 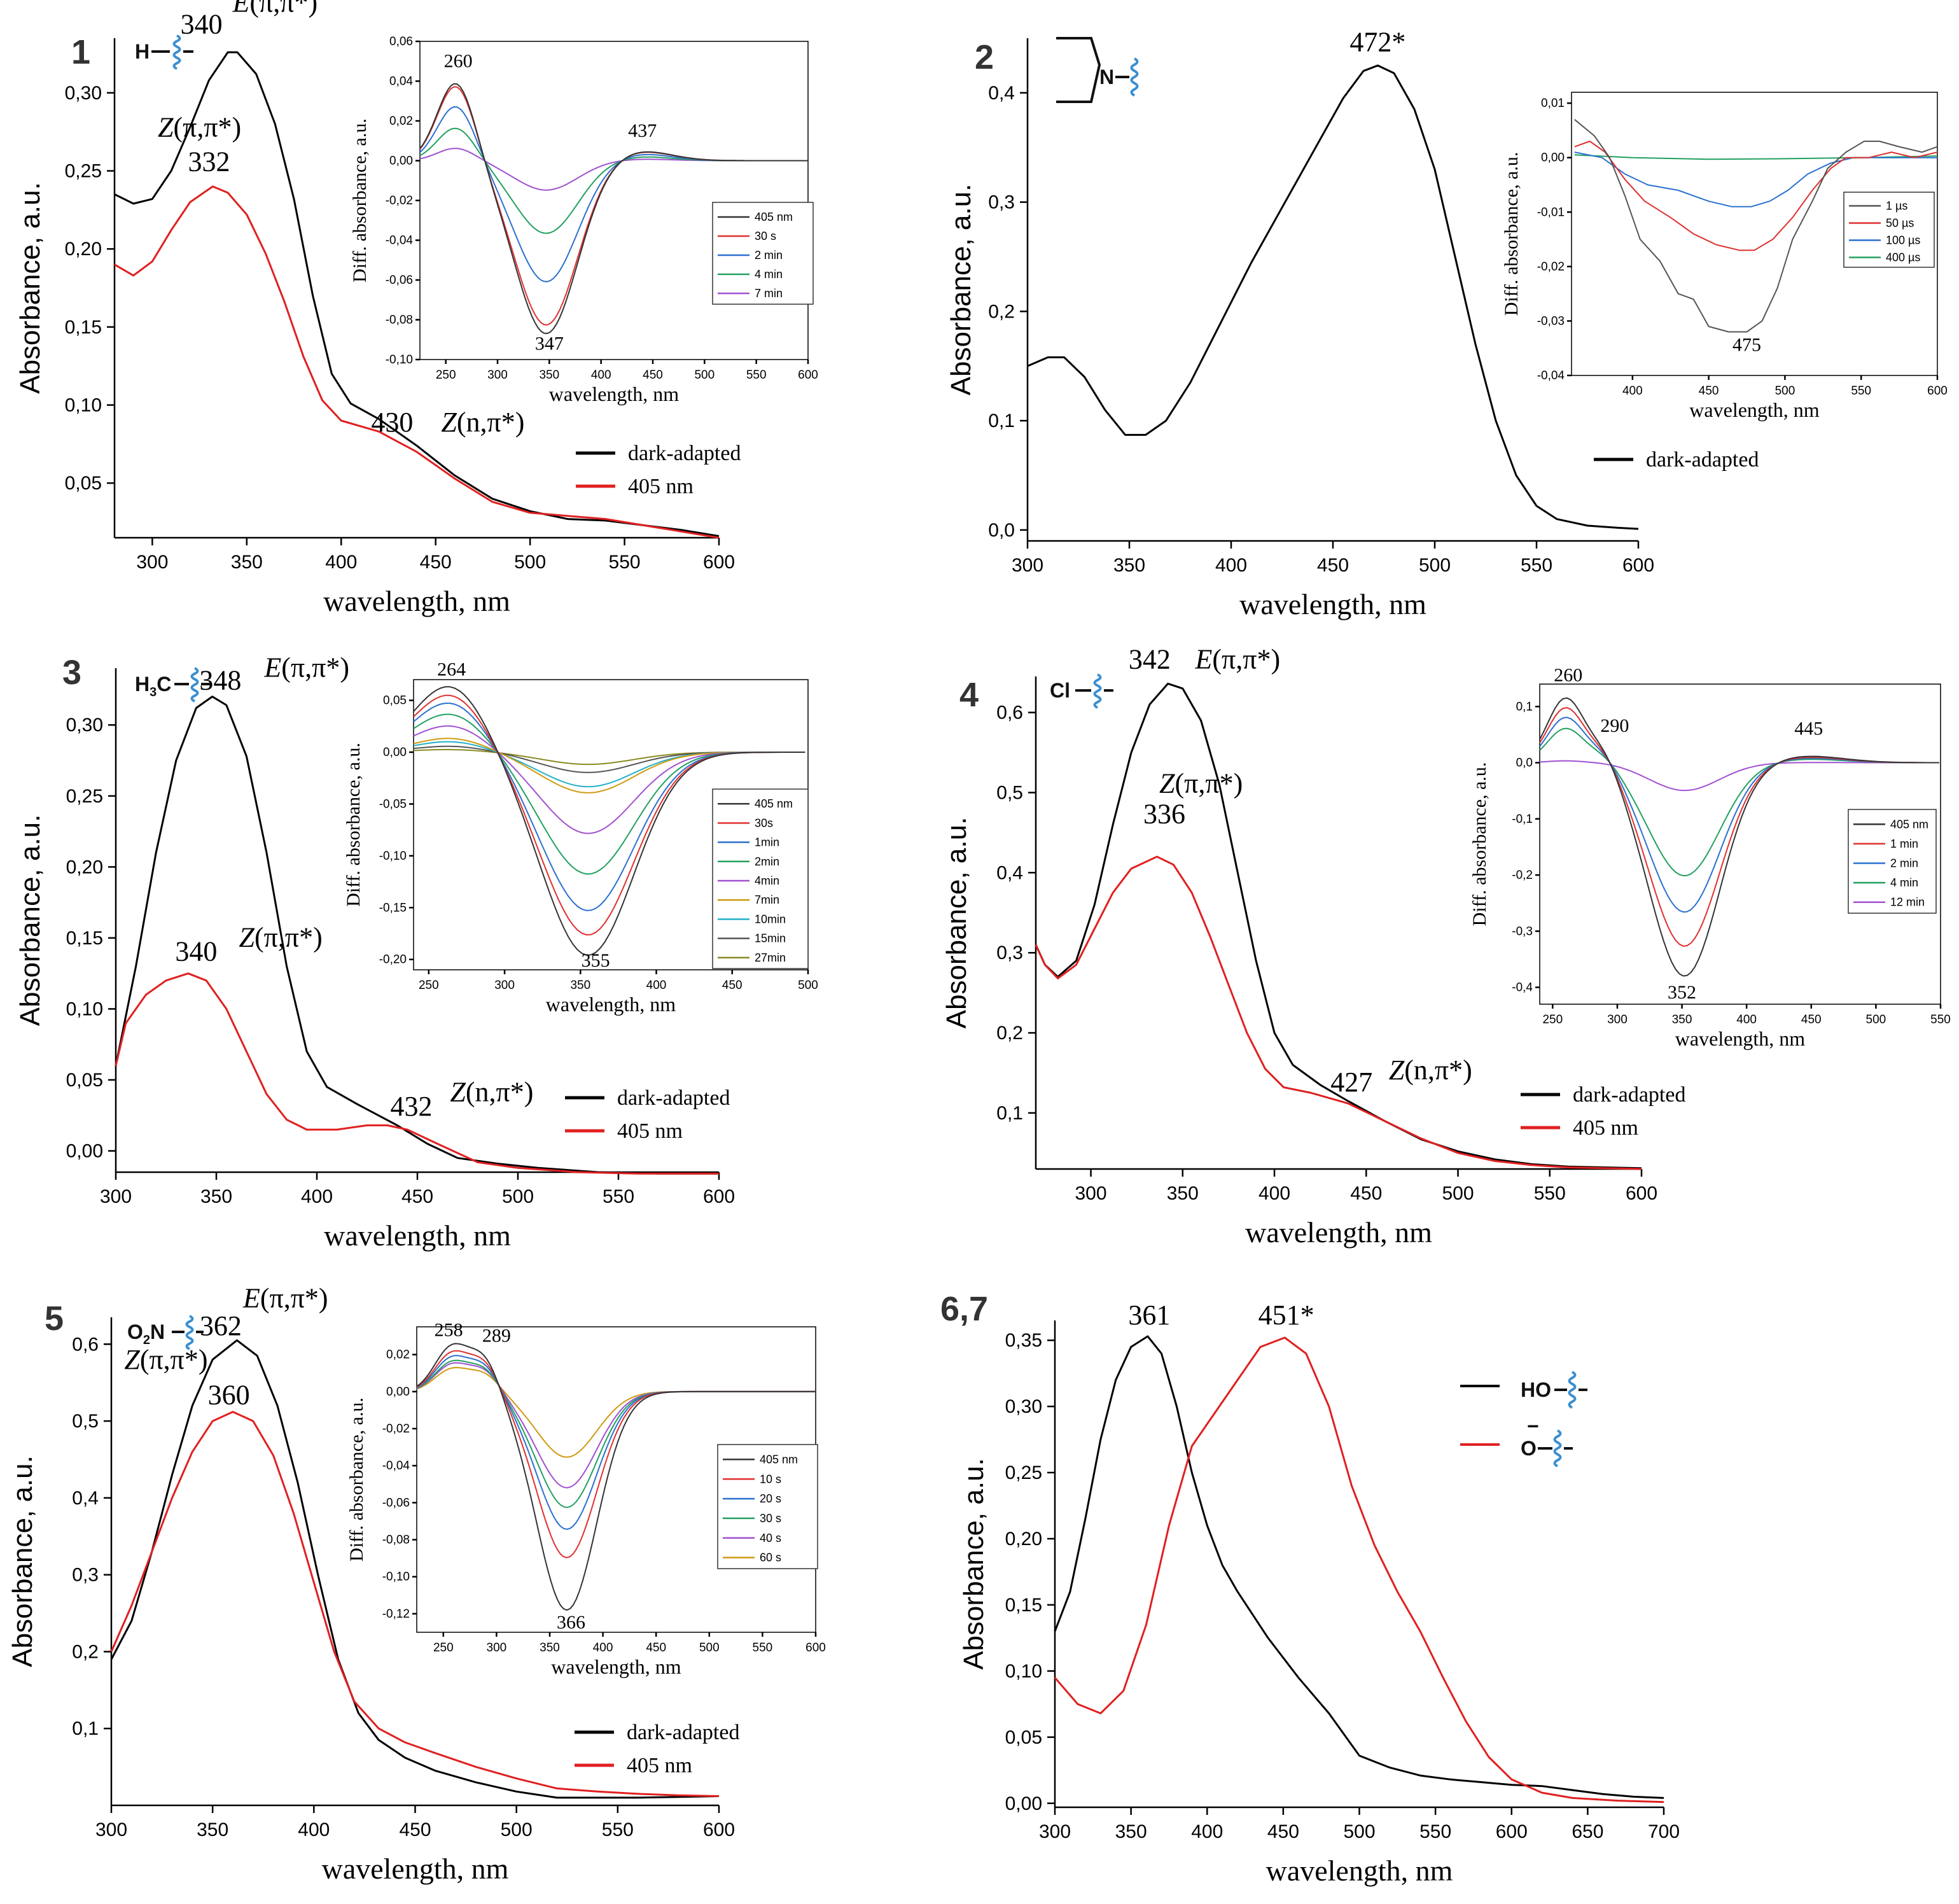 What do you see at coordinates (54, 1318) in the screenshot?
I see `panel-number: 5` at bounding box center [54, 1318].